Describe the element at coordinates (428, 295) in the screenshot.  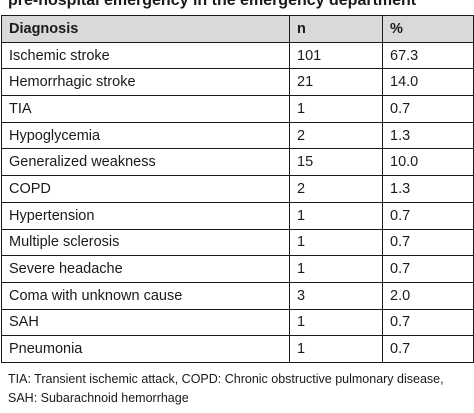
I see `cell-percent: 2.0` at that location.